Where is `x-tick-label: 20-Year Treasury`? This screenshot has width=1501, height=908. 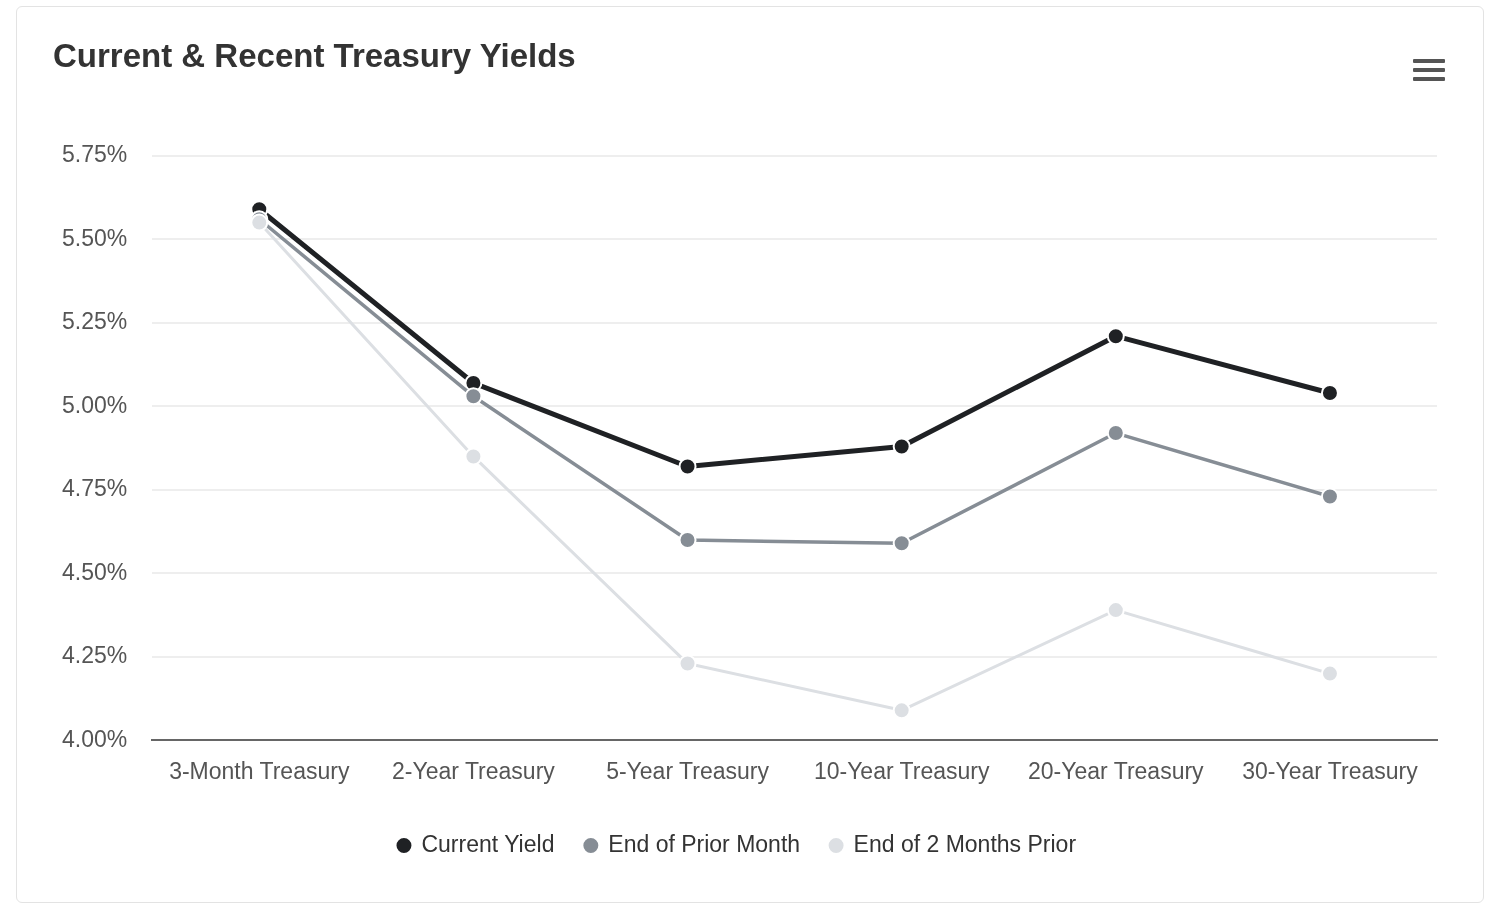 x-tick-label: 20-Year Treasury is located at coordinates (1116, 770).